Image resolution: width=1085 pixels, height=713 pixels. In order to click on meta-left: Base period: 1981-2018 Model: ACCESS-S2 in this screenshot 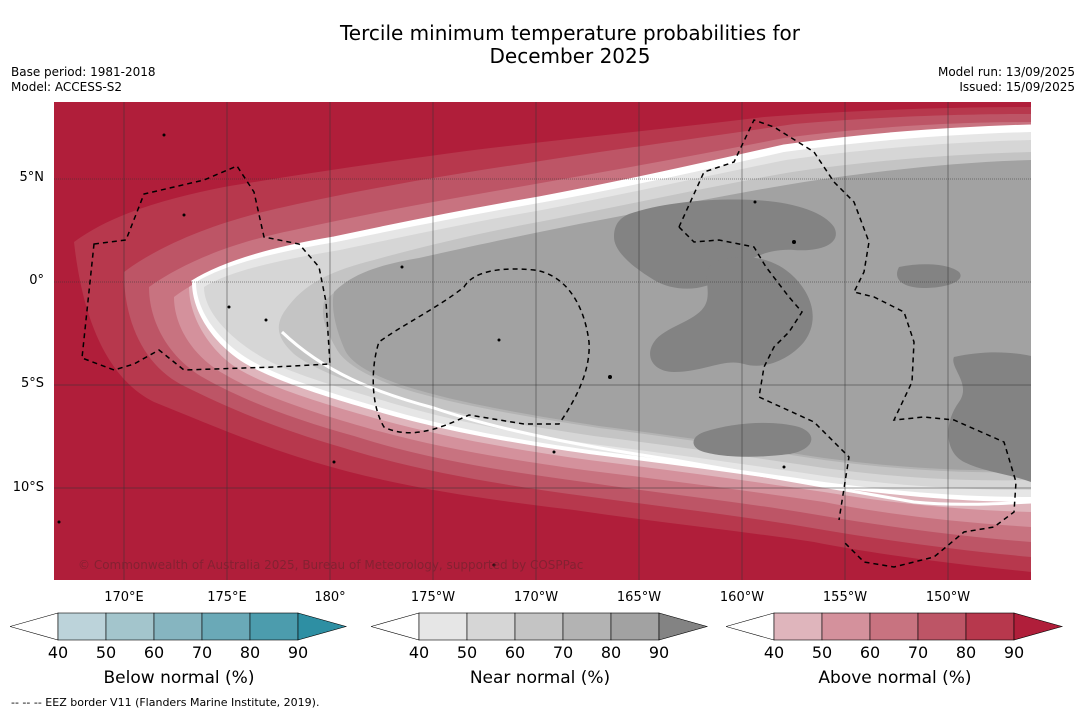, I will do `click(83, 80)`.